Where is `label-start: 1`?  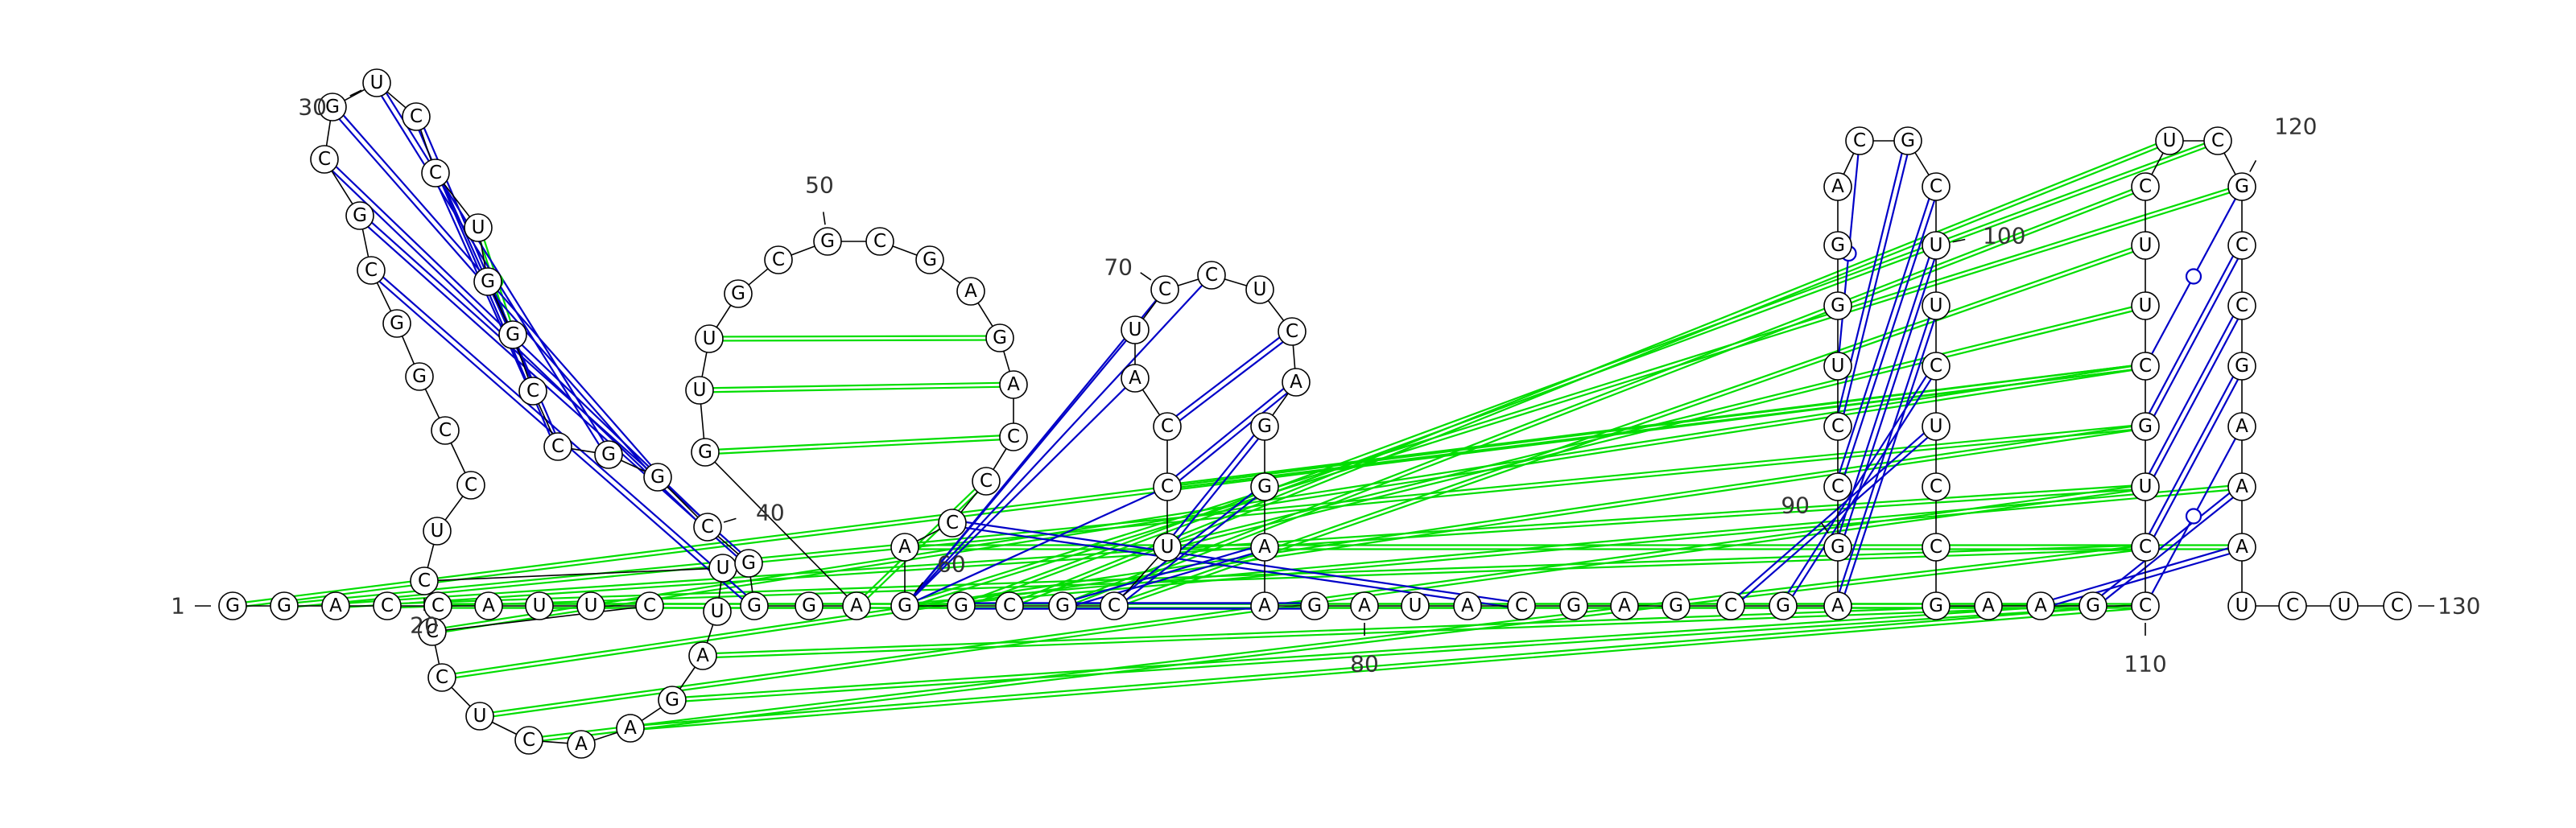 label-start: 1 is located at coordinates (178, 606).